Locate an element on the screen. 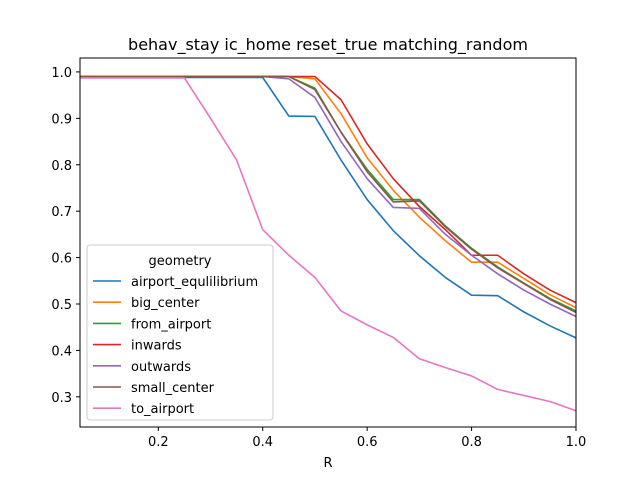 Image resolution: width=640 pixels, height=480 pixels. x-axis: 0.2 0.4 0.6 0.8 1.0 is located at coordinates (367, 438).